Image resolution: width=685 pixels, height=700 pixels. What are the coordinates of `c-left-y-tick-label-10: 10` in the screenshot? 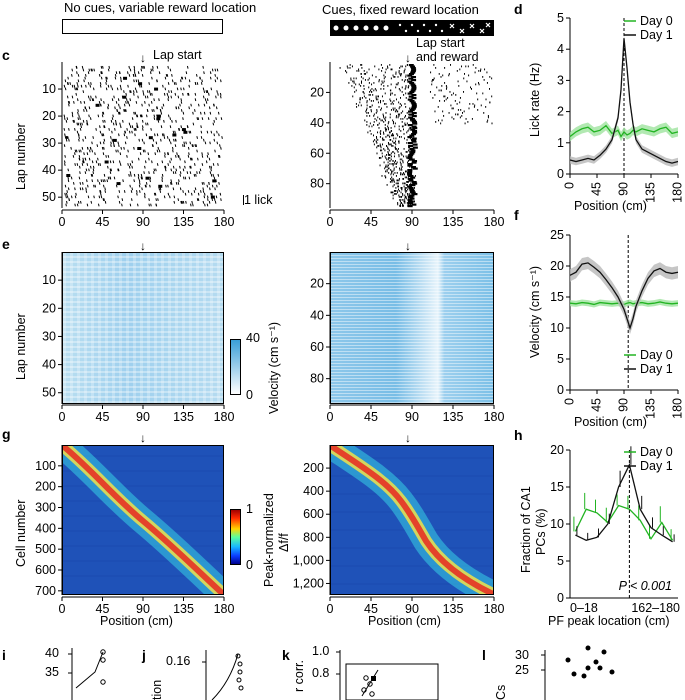 It's located at (49, 89).